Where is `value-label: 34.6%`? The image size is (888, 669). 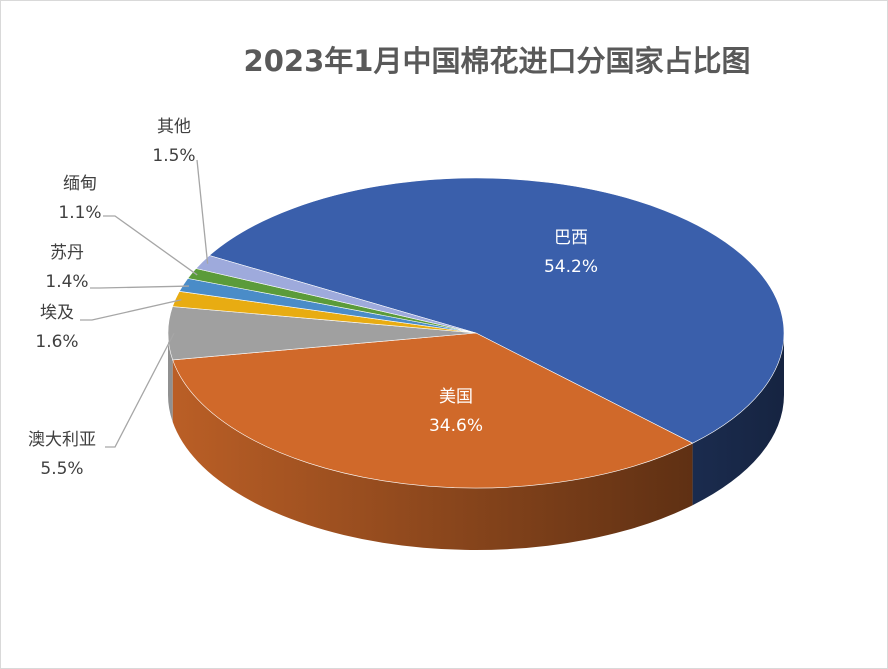
value-label: 34.6% is located at coordinates (456, 426).